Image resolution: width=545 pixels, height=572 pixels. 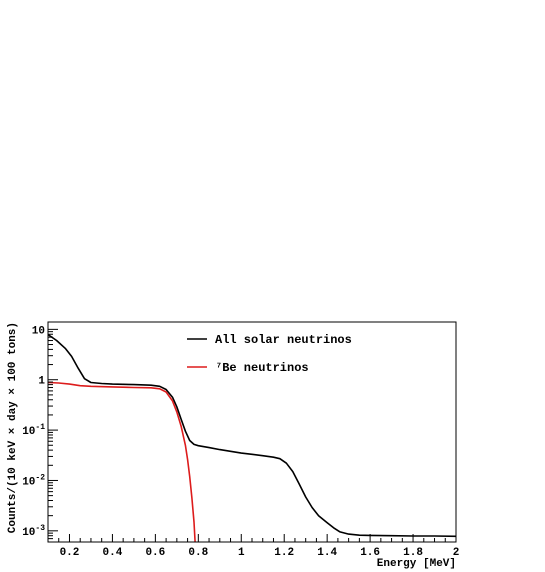 I want to click on y-tick-label: 10⁻³, so click(x=33, y=531).